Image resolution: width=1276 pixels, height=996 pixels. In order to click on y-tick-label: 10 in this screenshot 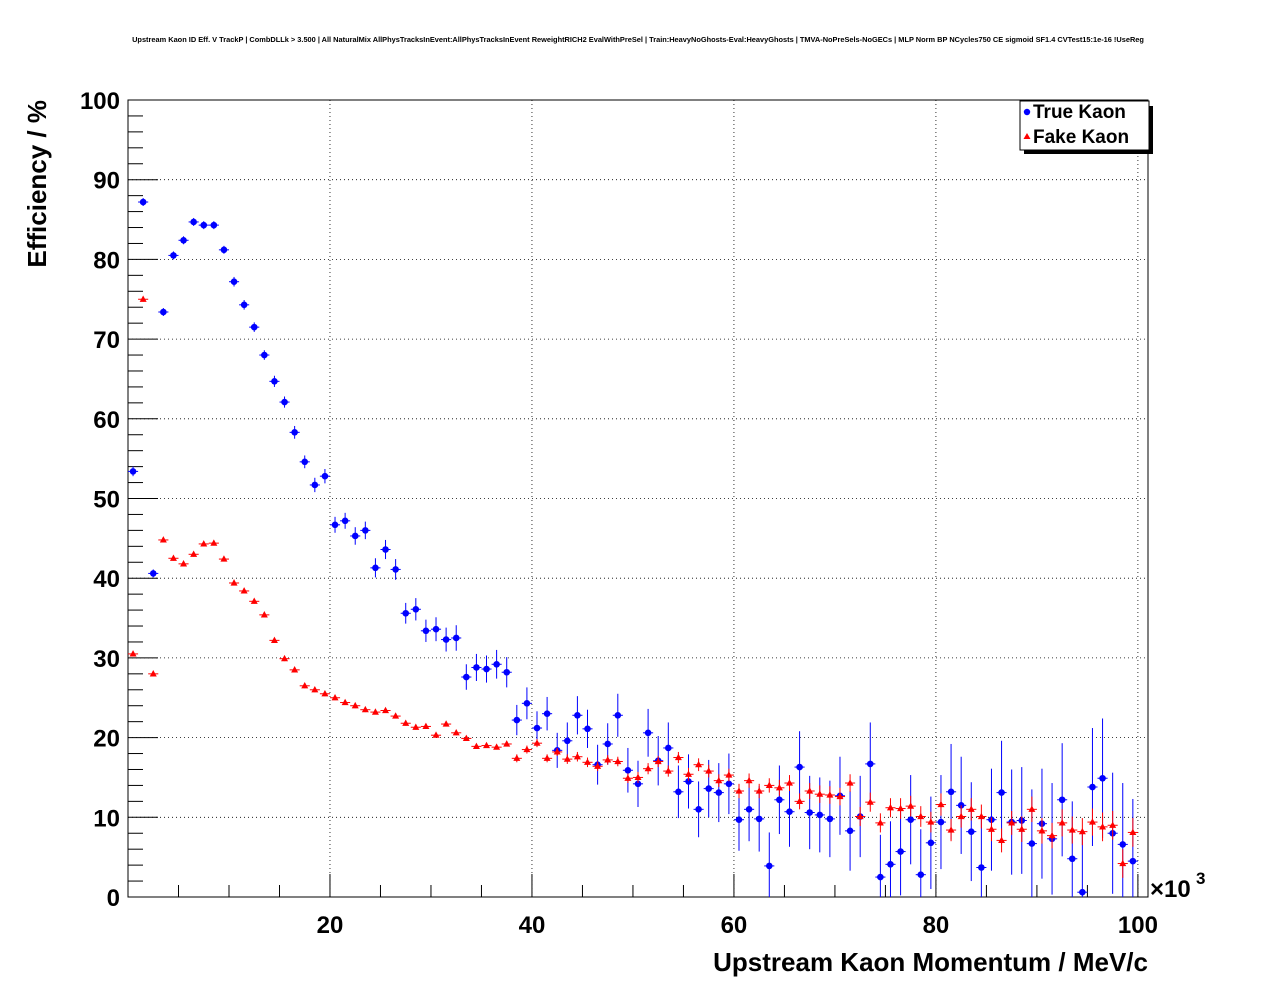, I will do `click(106, 818)`.